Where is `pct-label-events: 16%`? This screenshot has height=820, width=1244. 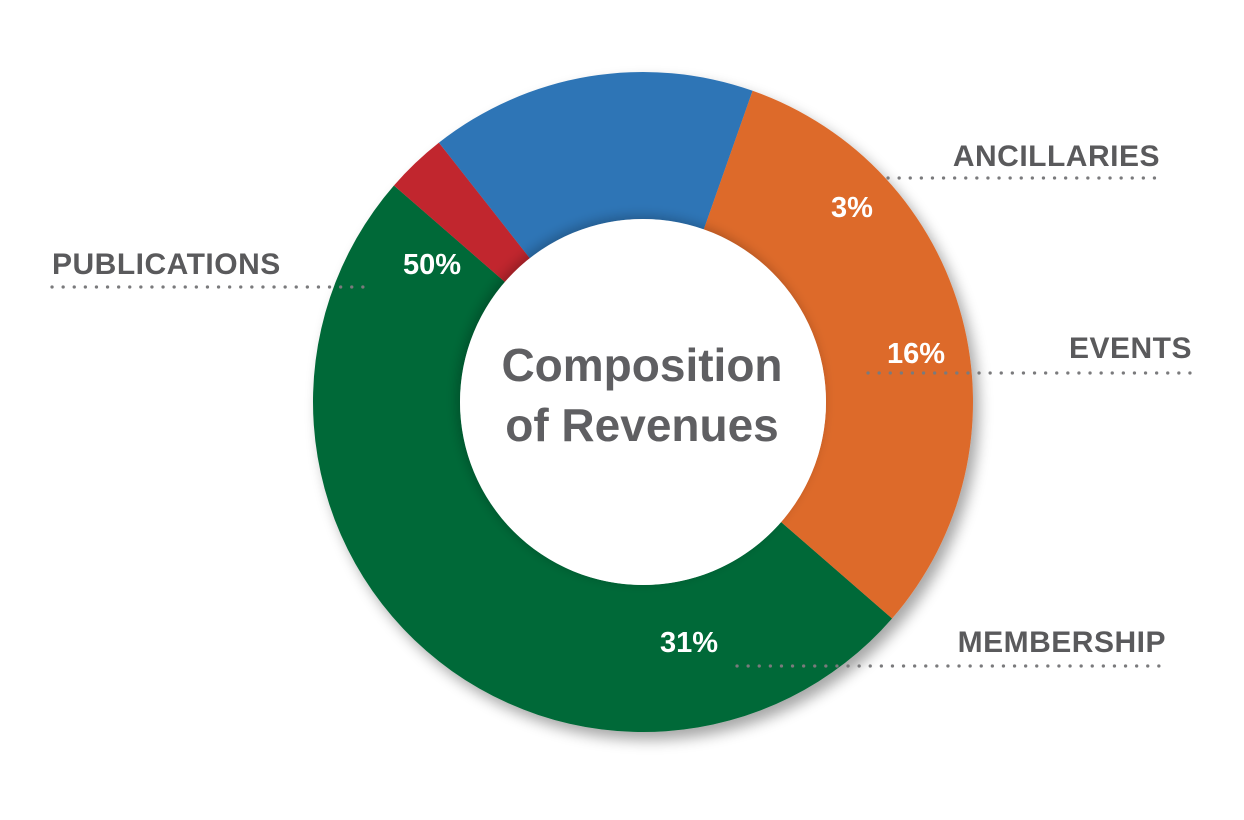 pct-label-events: 16% is located at coordinates (916, 354).